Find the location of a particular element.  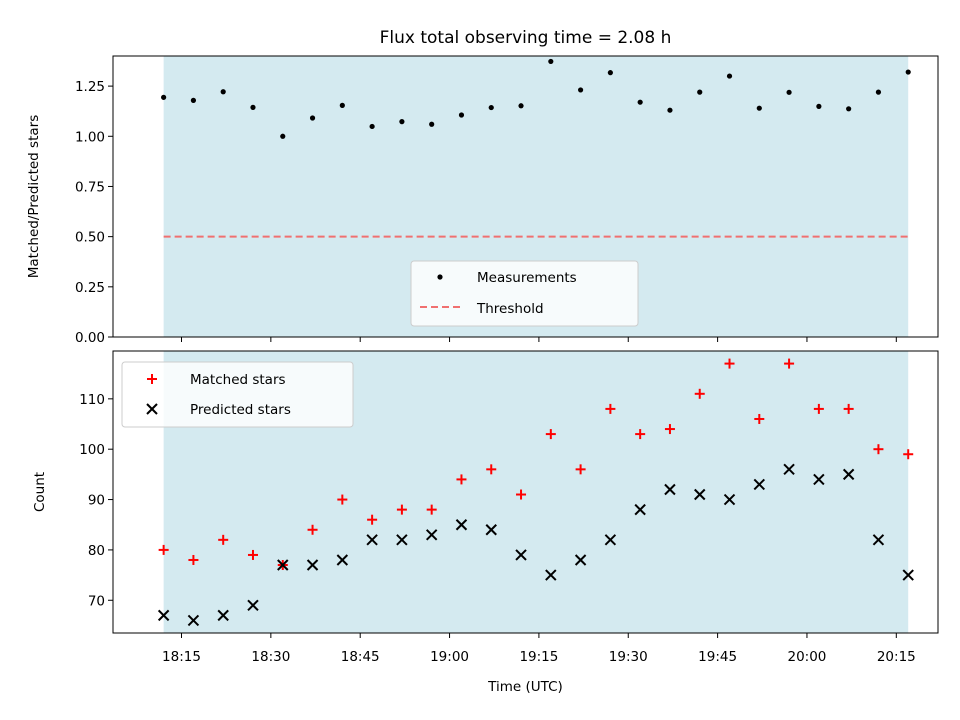

x-tick-label: 19:15 is located at coordinates (538, 657).